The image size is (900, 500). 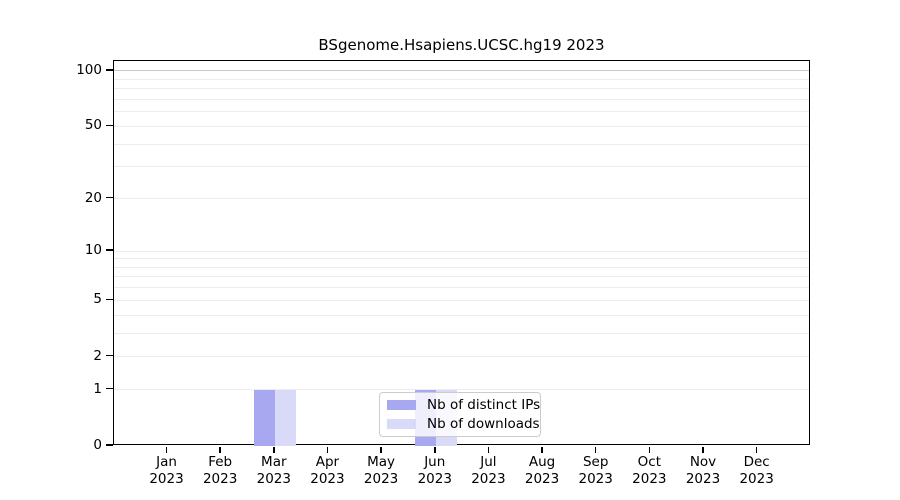 What do you see at coordinates (484, 404) in the screenshot?
I see `legend-label-distinct-ips: Nb of distinct IPs` at bounding box center [484, 404].